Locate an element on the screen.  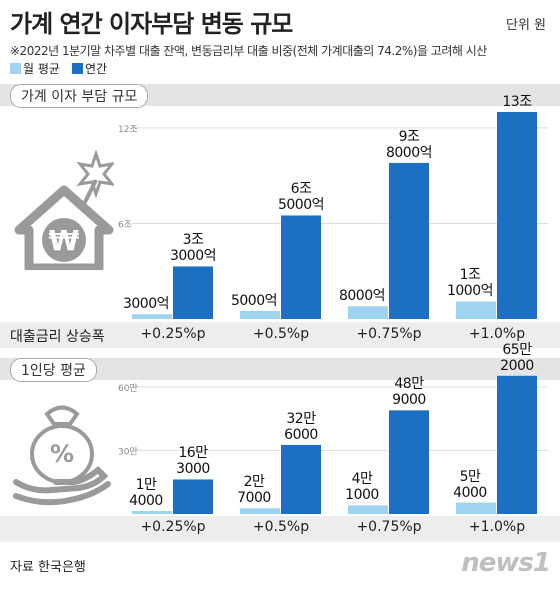
data-label-0-monthly-2: 8000억 is located at coordinates (362, 296).